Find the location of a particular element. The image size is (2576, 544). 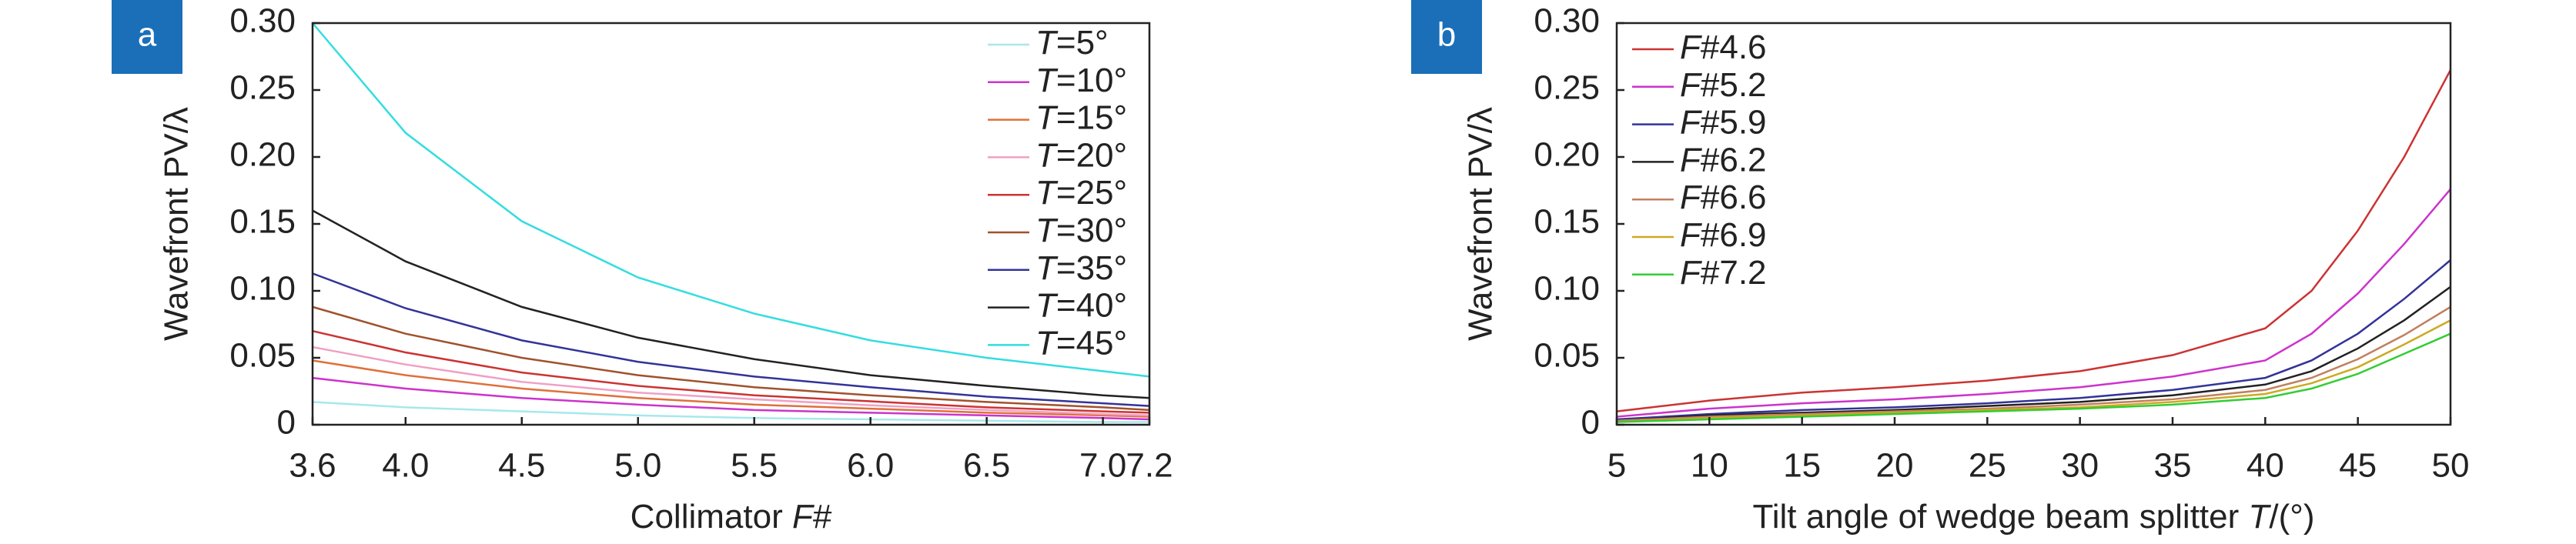

panel-label: a is located at coordinates (148, 35).